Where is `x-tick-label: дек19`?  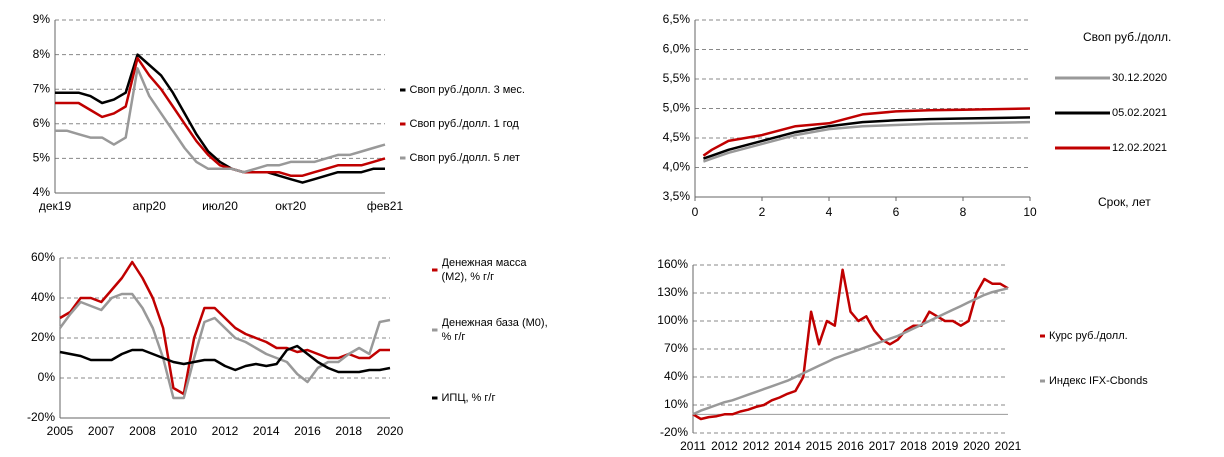 x-tick-label: дек19 is located at coordinates (55, 206).